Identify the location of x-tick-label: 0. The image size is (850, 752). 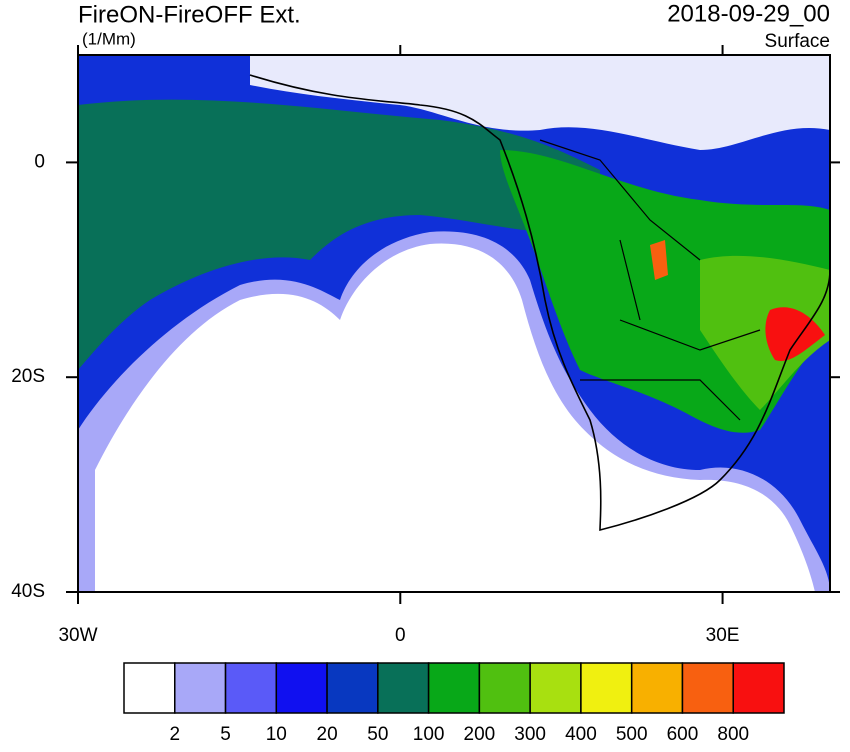
(400, 635).